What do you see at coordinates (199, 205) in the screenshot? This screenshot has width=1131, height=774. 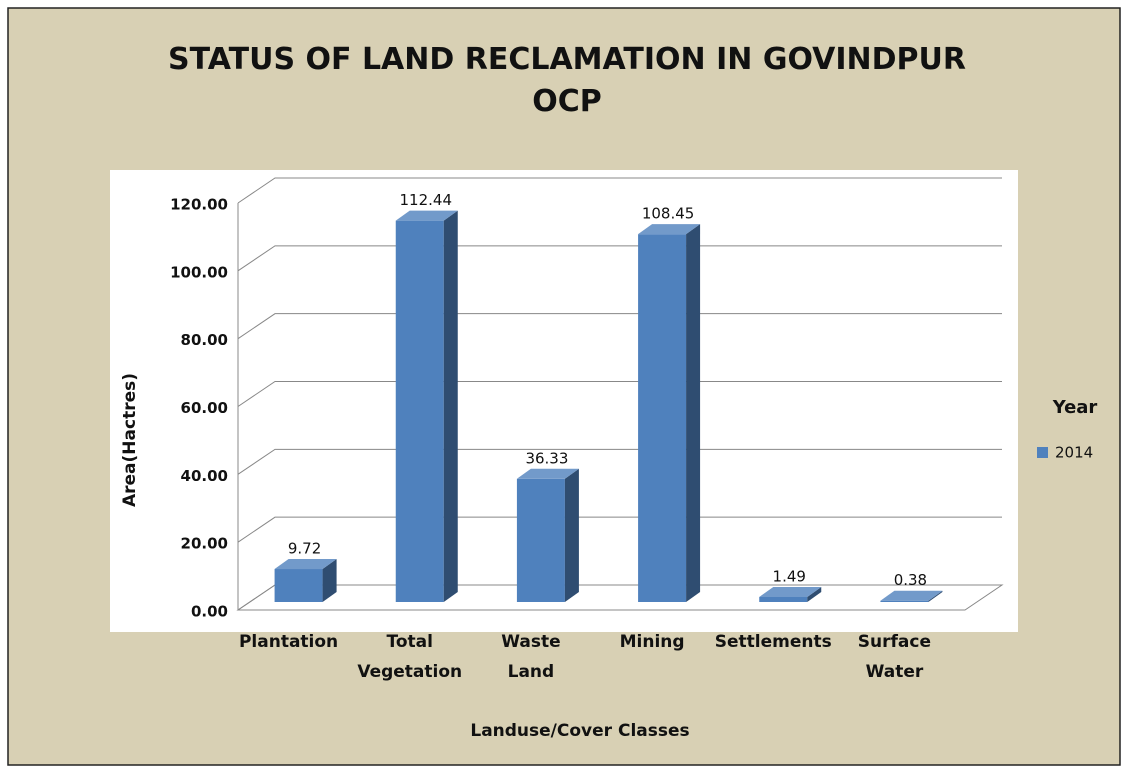 I see `y-tick-label: 120.00` at bounding box center [199, 205].